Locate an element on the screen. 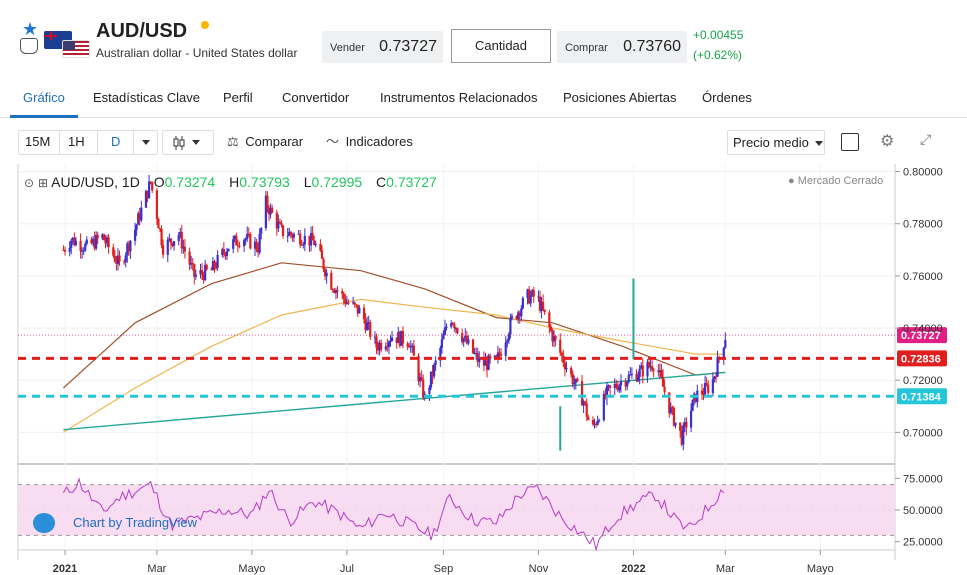 The height and width of the screenshot is (575, 967). interval-1h: 1H is located at coordinates (76, 141).